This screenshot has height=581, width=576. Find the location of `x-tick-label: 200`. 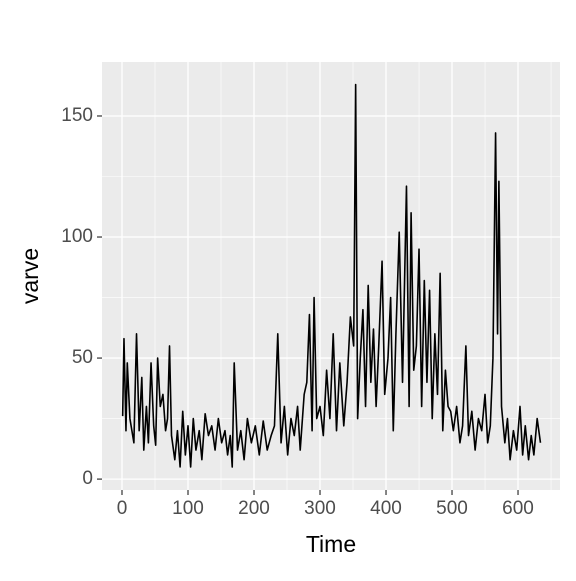

x-tick-label: 200 is located at coordinates (254, 508).